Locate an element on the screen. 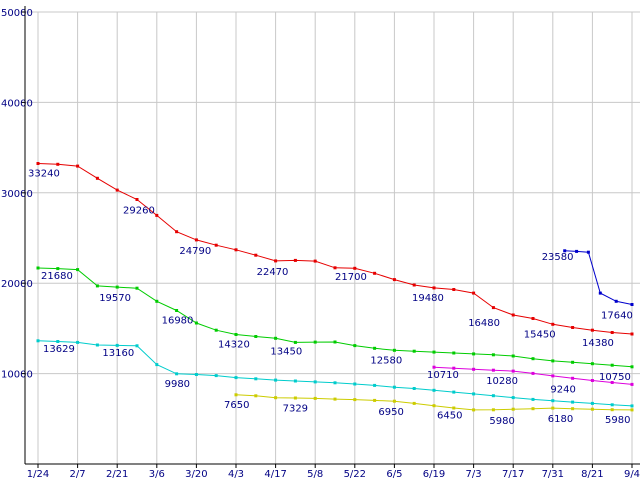 The image size is (640, 480). x-tick-label: 4/17 is located at coordinates (275, 474).